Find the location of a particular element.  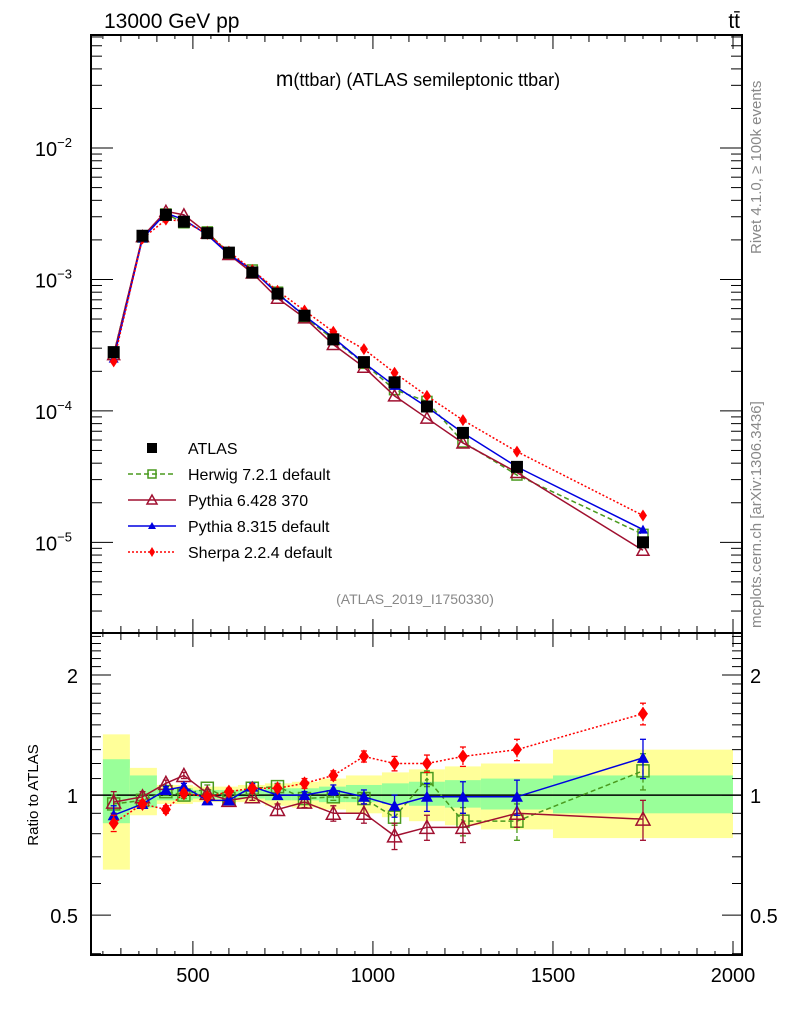

ratio-x-tick-label: 500 is located at coordinates (192, 976).